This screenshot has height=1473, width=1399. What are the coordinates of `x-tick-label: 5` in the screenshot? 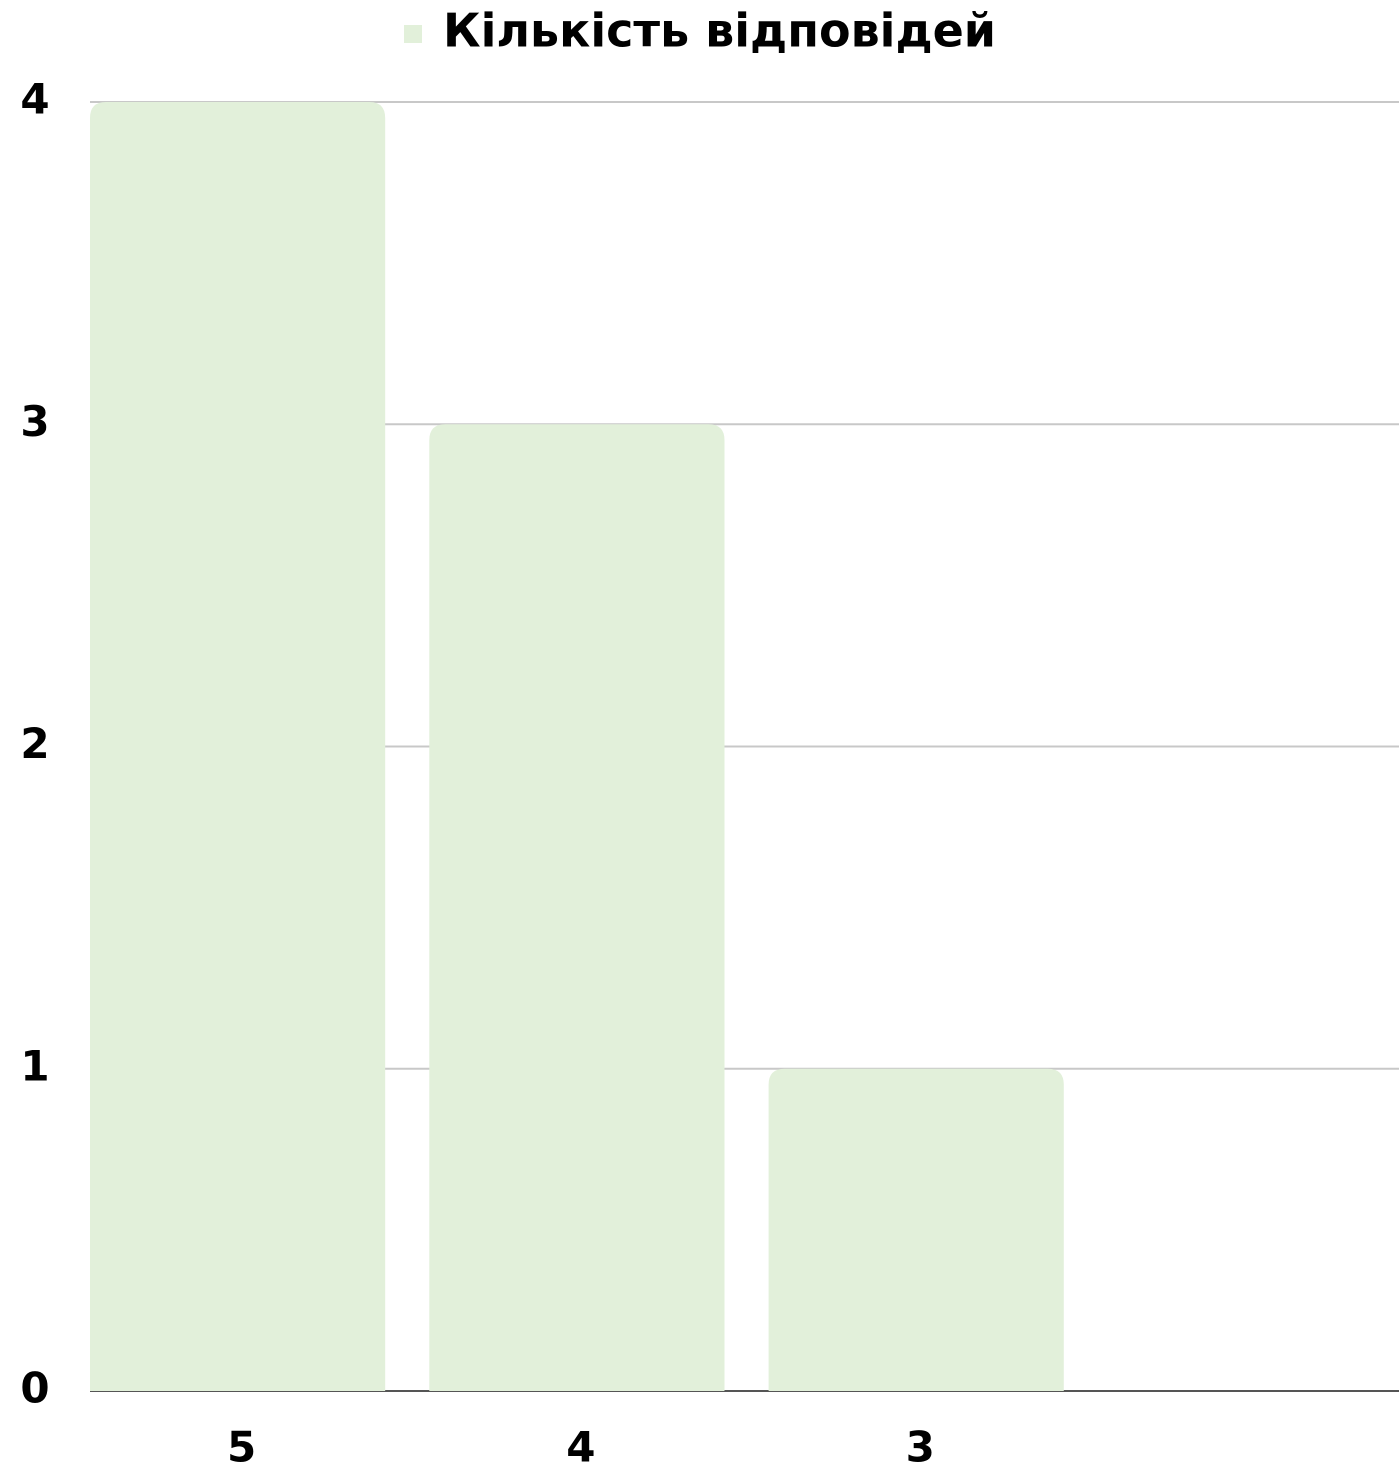 It's located at (241, 1447).